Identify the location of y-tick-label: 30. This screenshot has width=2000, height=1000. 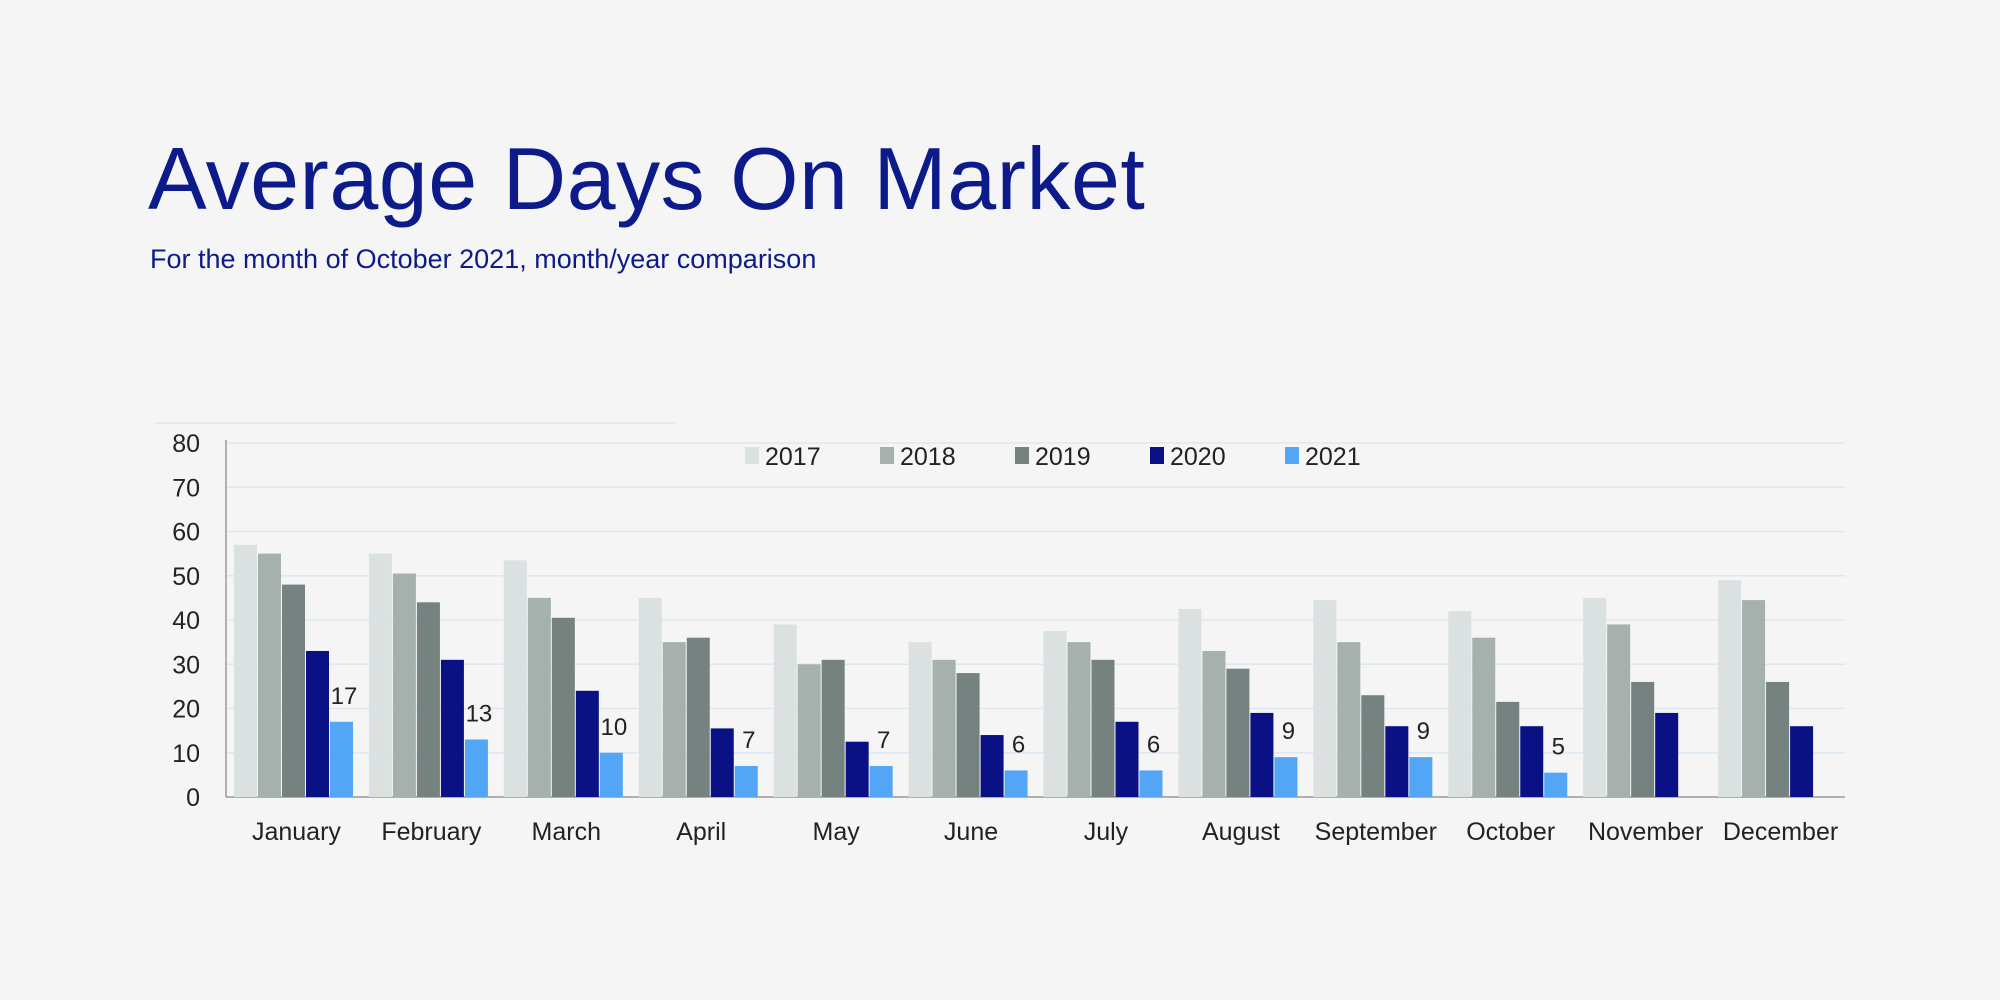
(186, 665).